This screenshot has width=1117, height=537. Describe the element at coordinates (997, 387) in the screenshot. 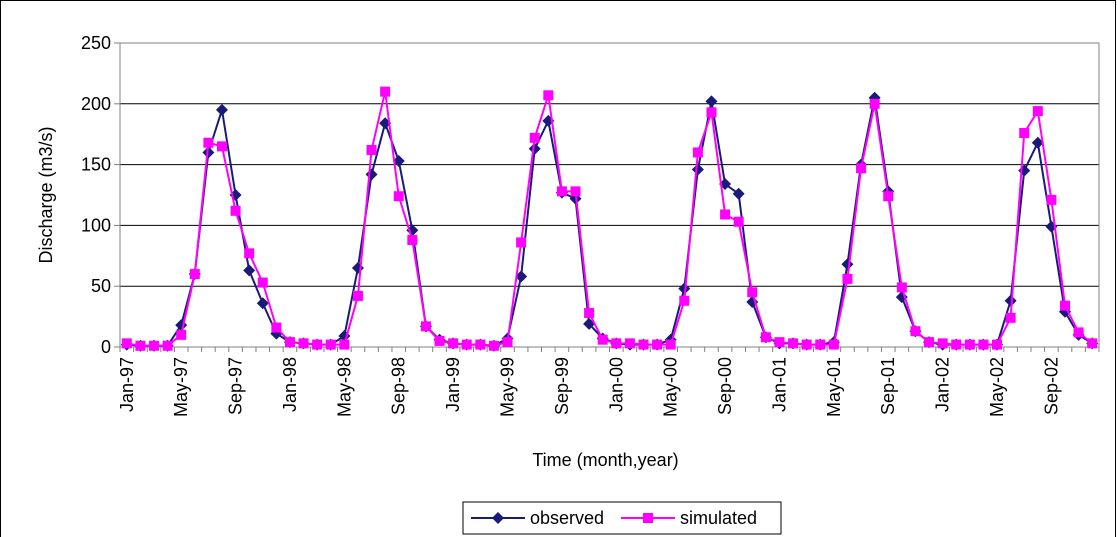

I see `x-tick-label: May-02` at that location.